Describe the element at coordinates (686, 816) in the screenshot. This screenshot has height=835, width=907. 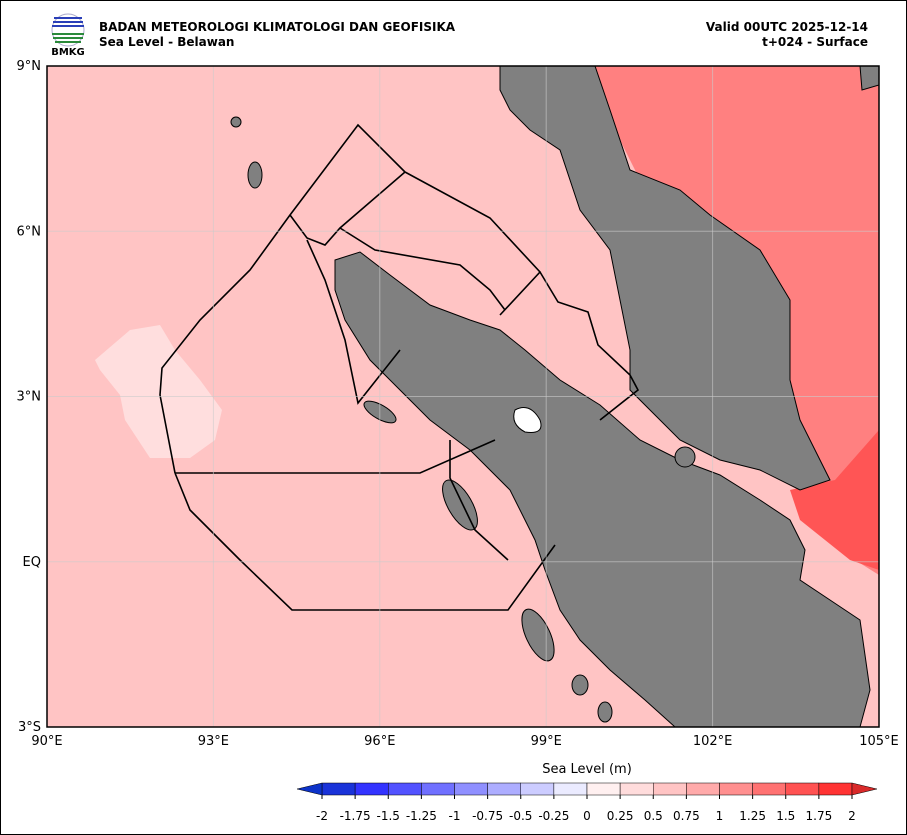
I see `colorbar-tick-label: 0.75` at that location.